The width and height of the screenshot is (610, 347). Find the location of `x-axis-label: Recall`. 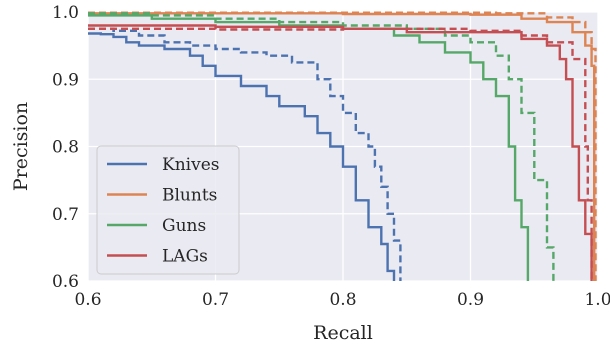

x-axis-label: Recall is located at coordinates (343, 333).